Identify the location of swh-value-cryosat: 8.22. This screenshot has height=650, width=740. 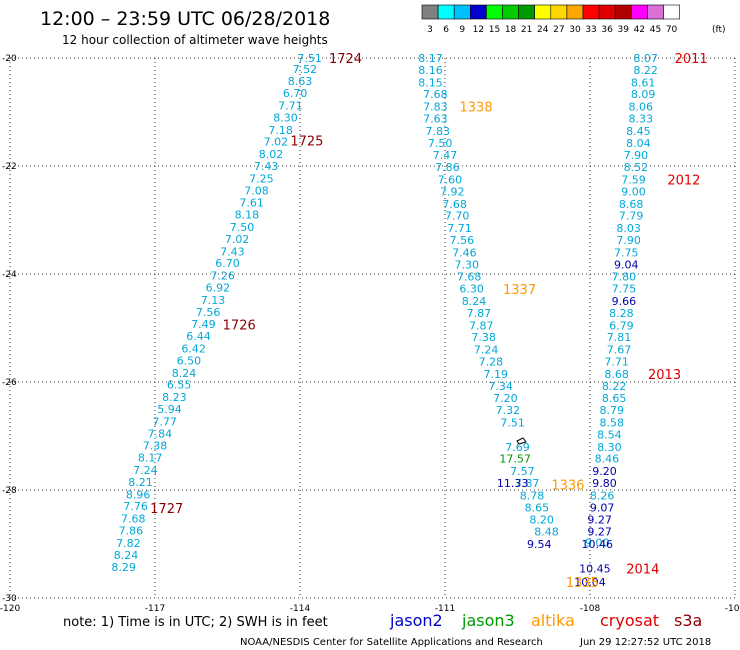
(614, 386).